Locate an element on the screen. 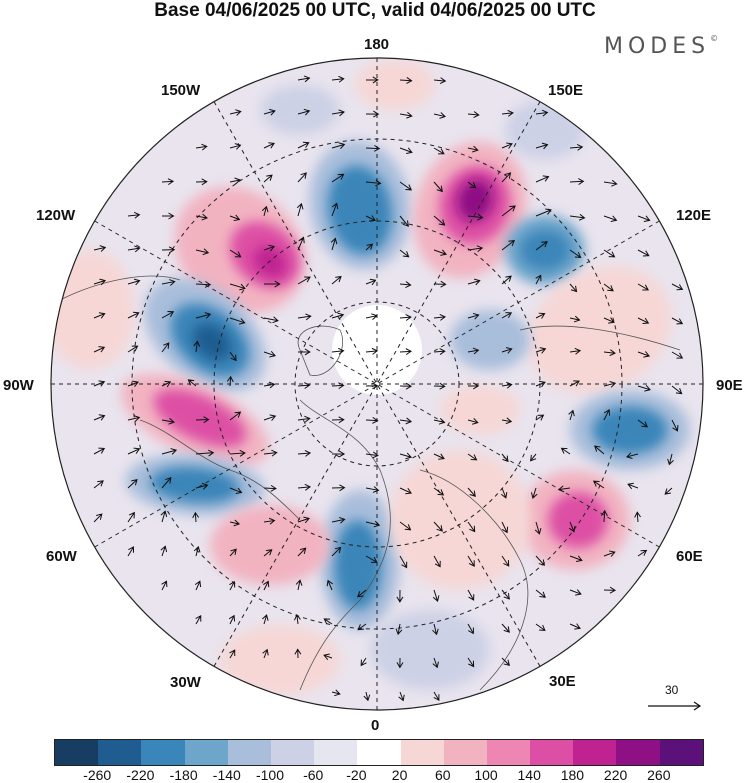  lon-label-120w: 120W is located at coordinates (56, 215).